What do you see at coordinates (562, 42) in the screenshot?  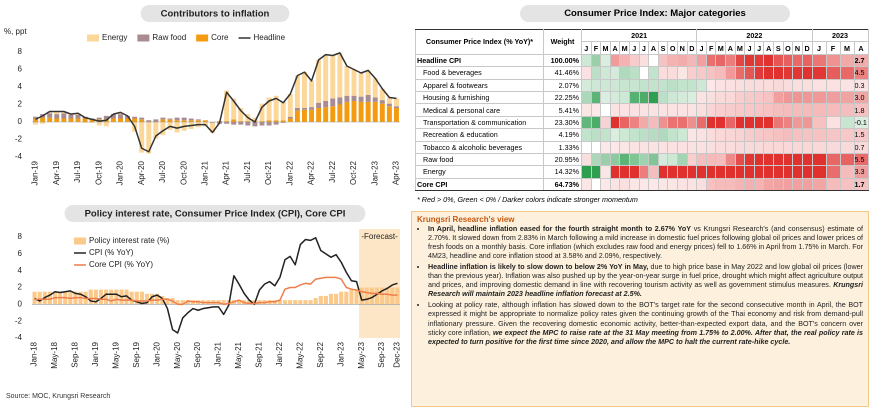 I see `header-weight: Weight` at bounding box center [562, 42].